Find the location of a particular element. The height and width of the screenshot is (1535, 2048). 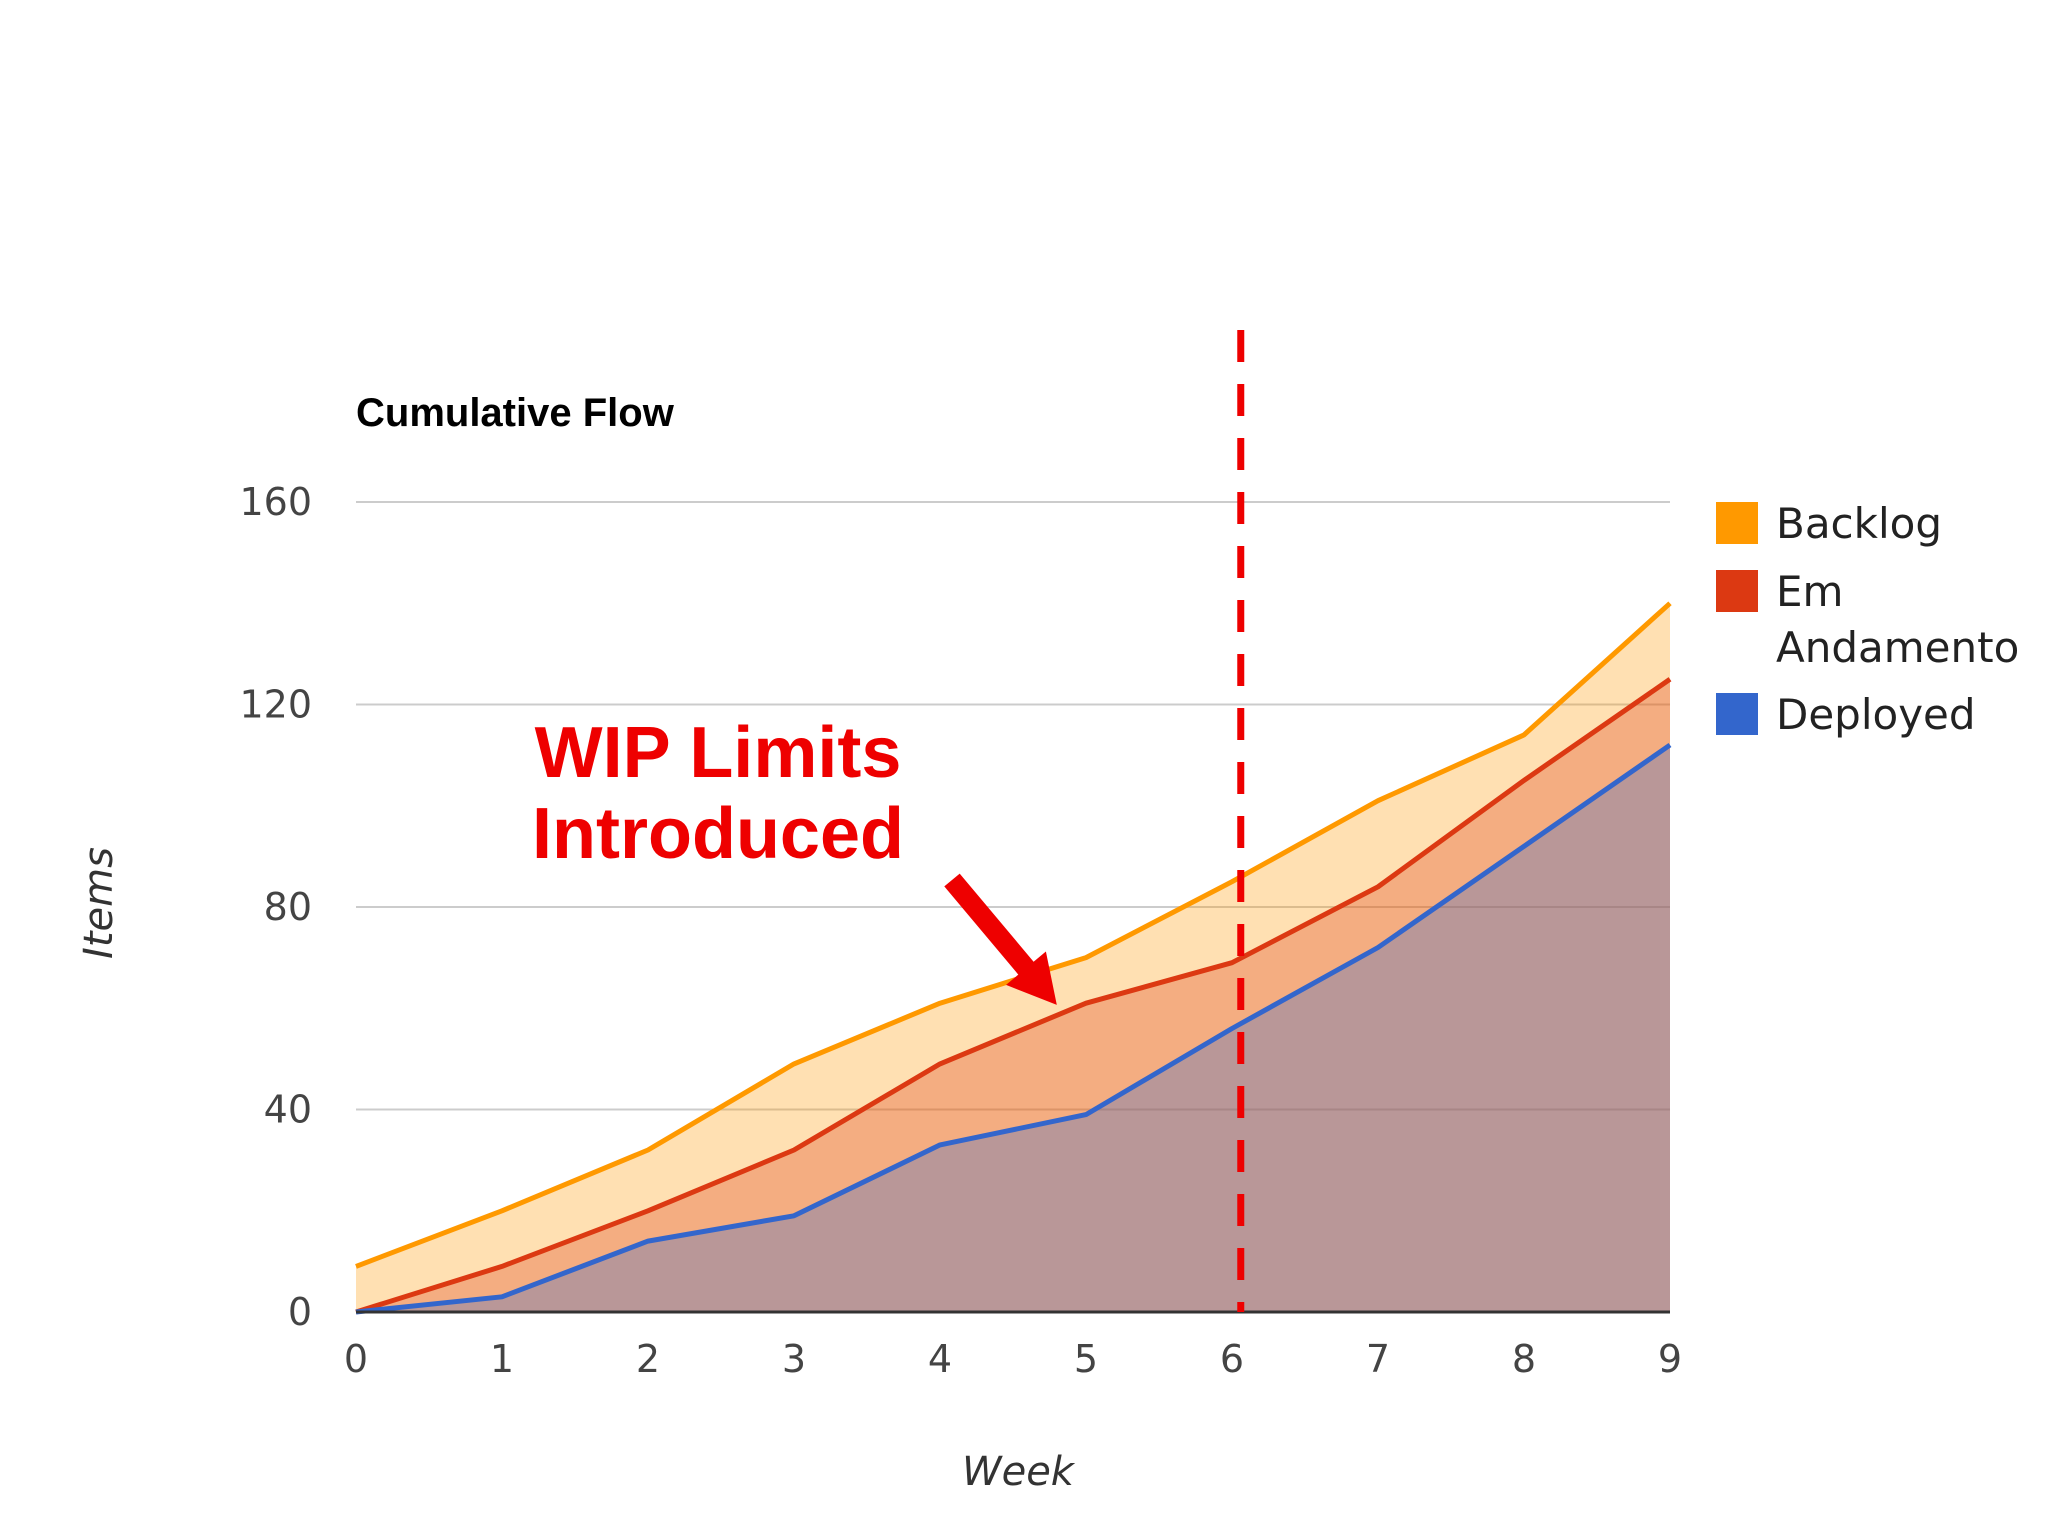

x-tick-label: 2 is located at coordinates (648, 1359).